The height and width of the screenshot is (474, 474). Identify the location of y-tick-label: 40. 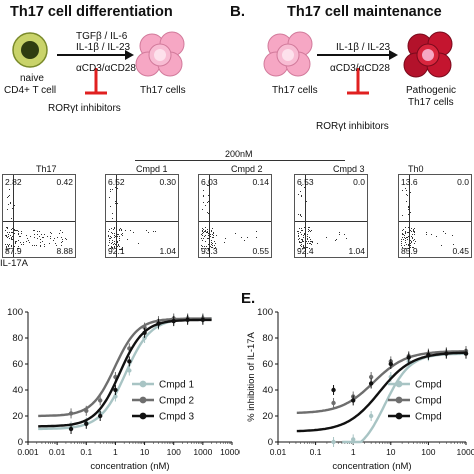
(17, 390).